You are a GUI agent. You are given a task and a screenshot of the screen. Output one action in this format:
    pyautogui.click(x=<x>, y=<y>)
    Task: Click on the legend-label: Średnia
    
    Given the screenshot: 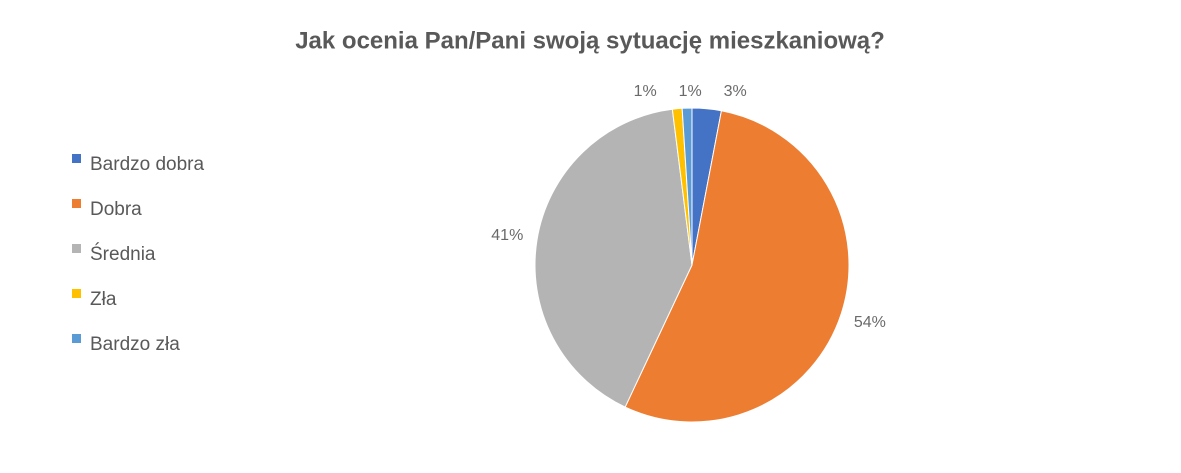 What is the action you would take?
    pyautogui.click(x=123, y=254)
    